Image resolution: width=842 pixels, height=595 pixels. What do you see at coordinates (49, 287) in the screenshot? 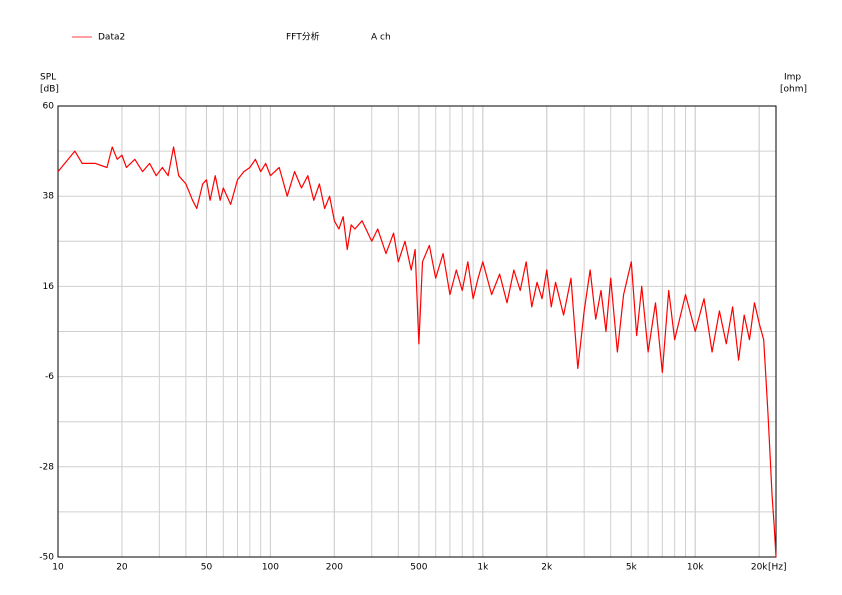
I see `y-tick-label: 16` at bounding box center [49, 287].